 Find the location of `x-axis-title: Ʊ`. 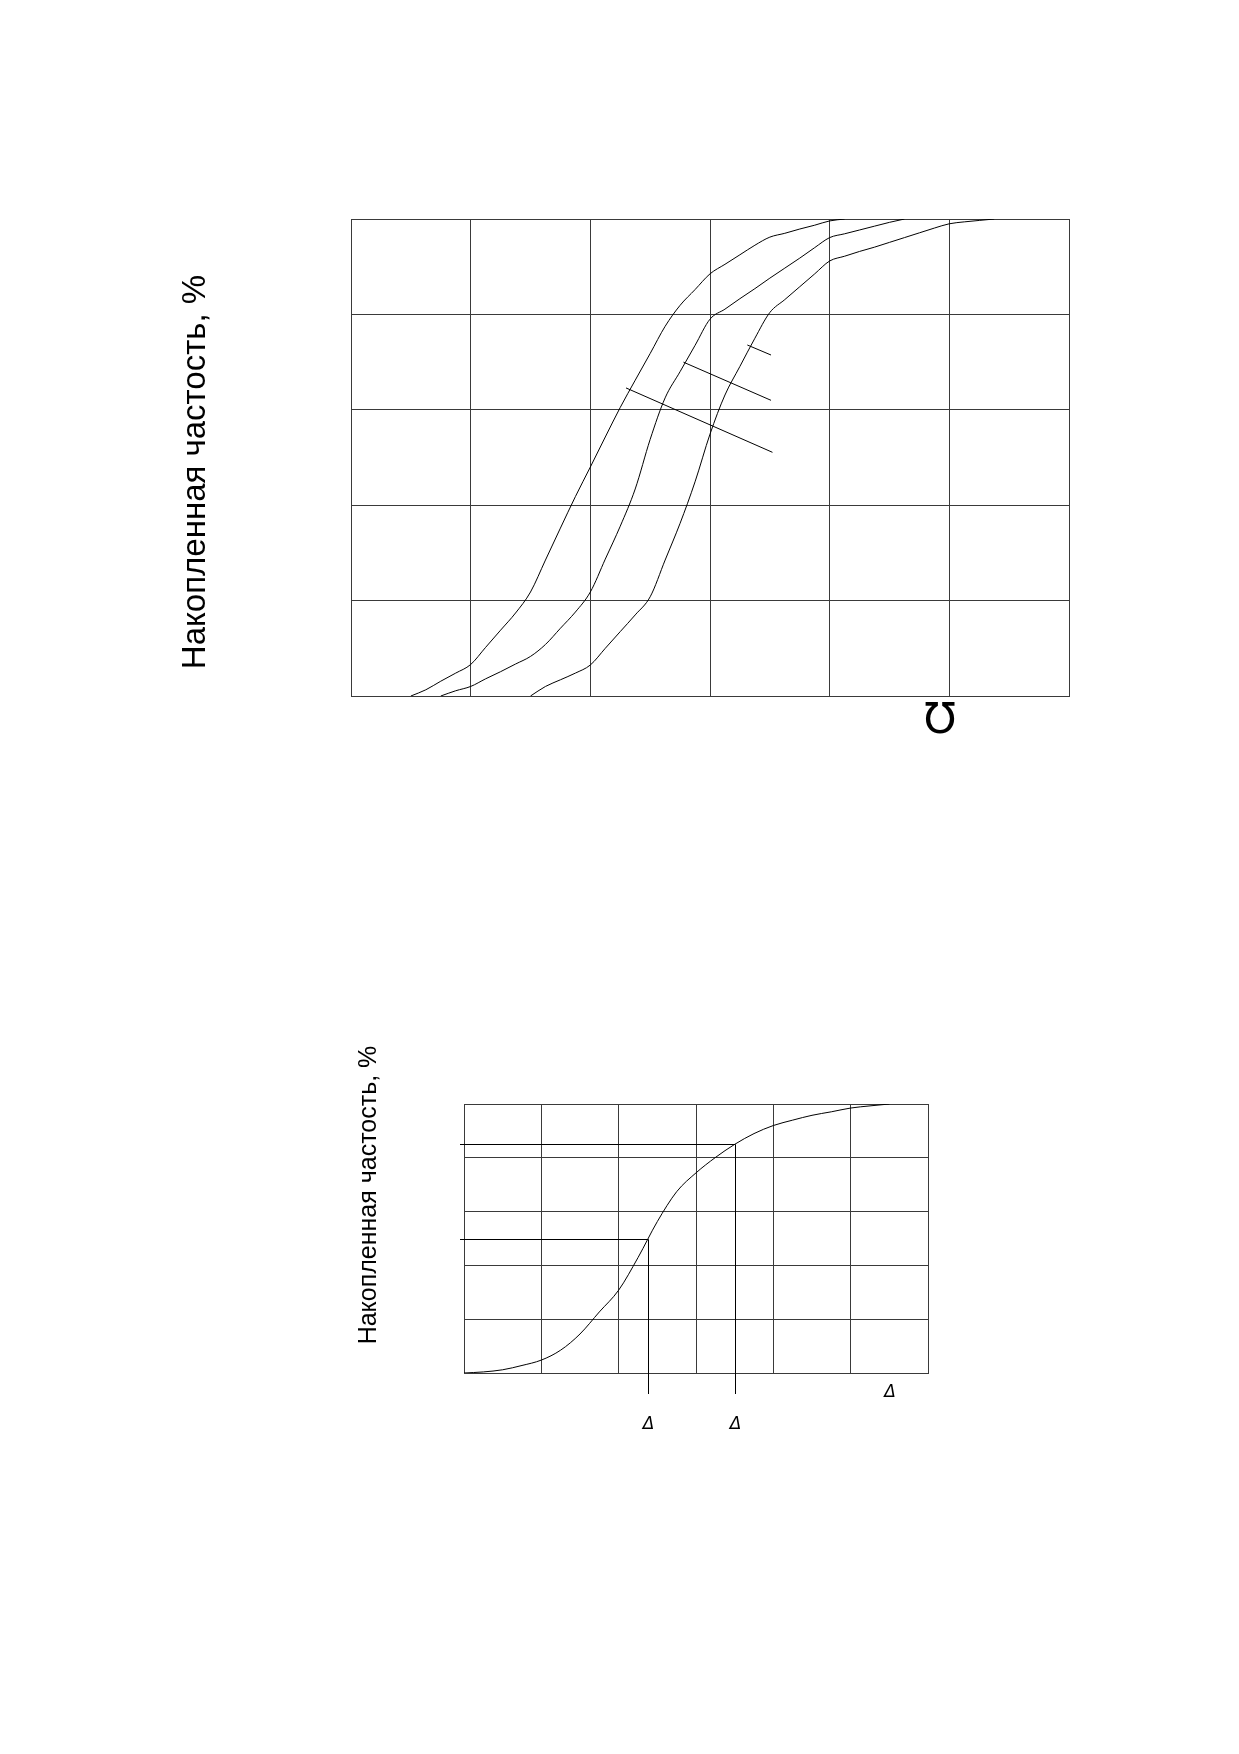

x-axis-title: Ʊ is located at coordinates (940, 718).